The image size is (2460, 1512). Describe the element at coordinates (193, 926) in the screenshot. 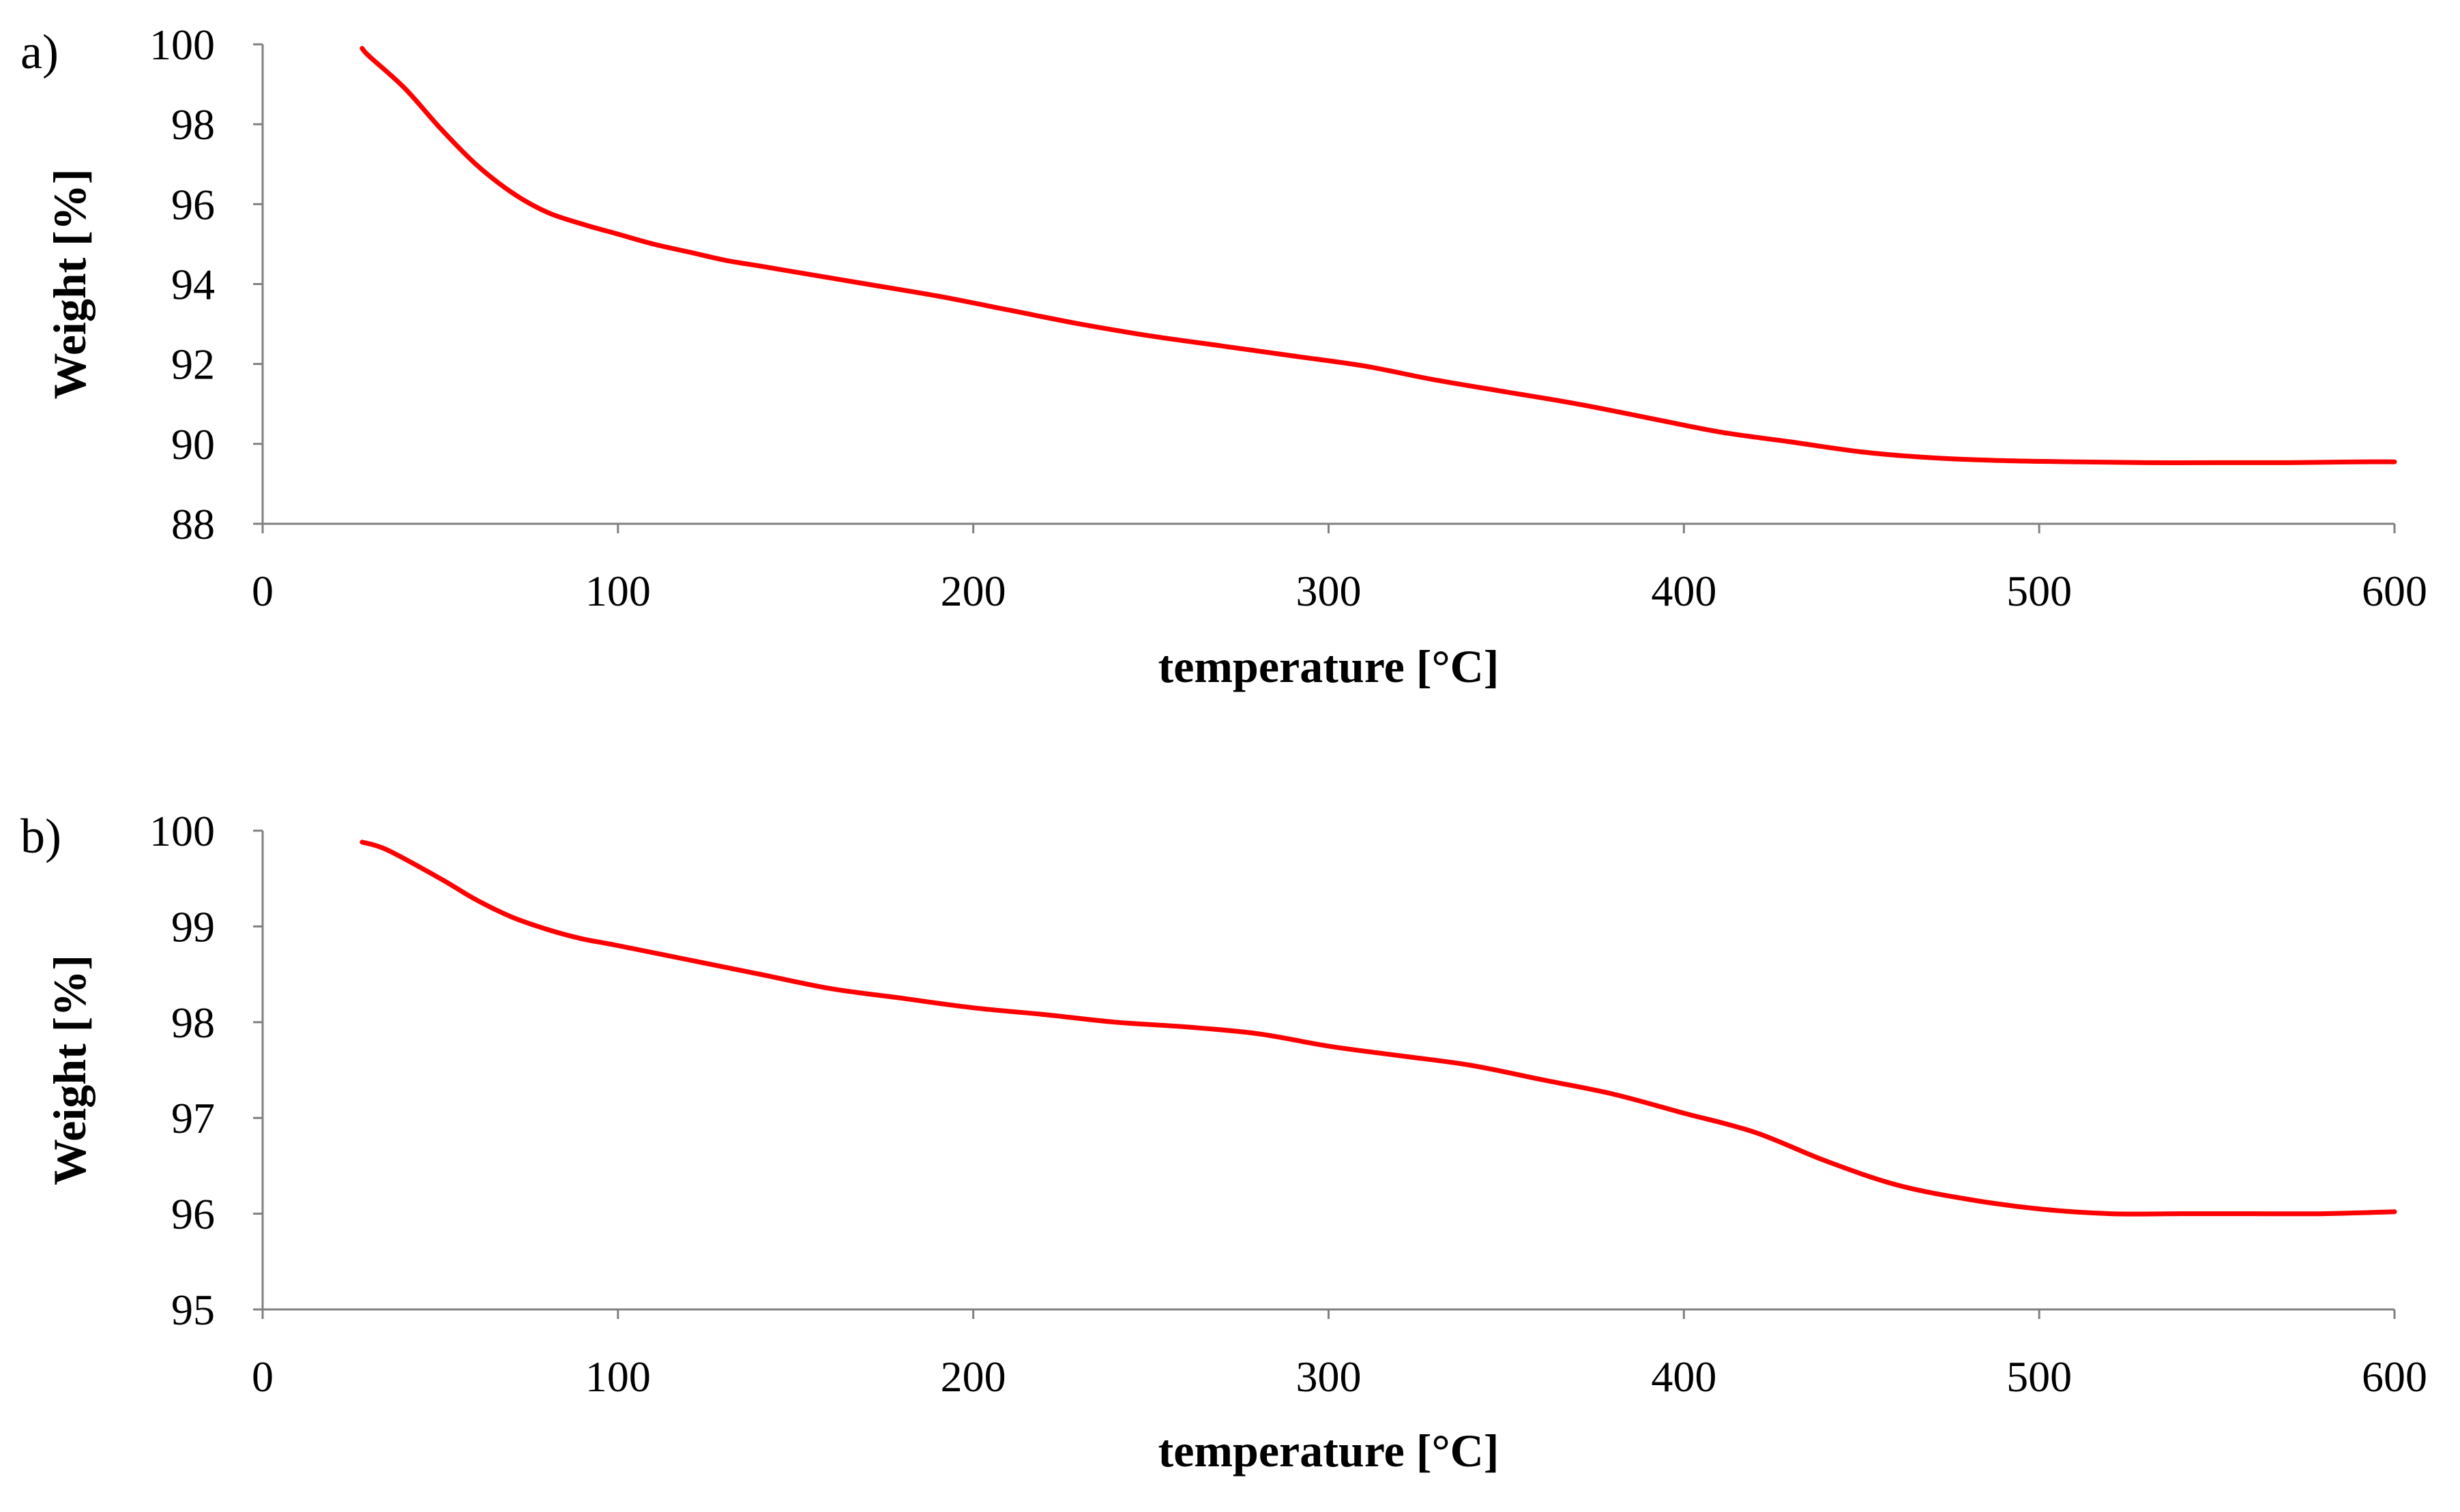

I see `y-tick-label: 99` at that location.